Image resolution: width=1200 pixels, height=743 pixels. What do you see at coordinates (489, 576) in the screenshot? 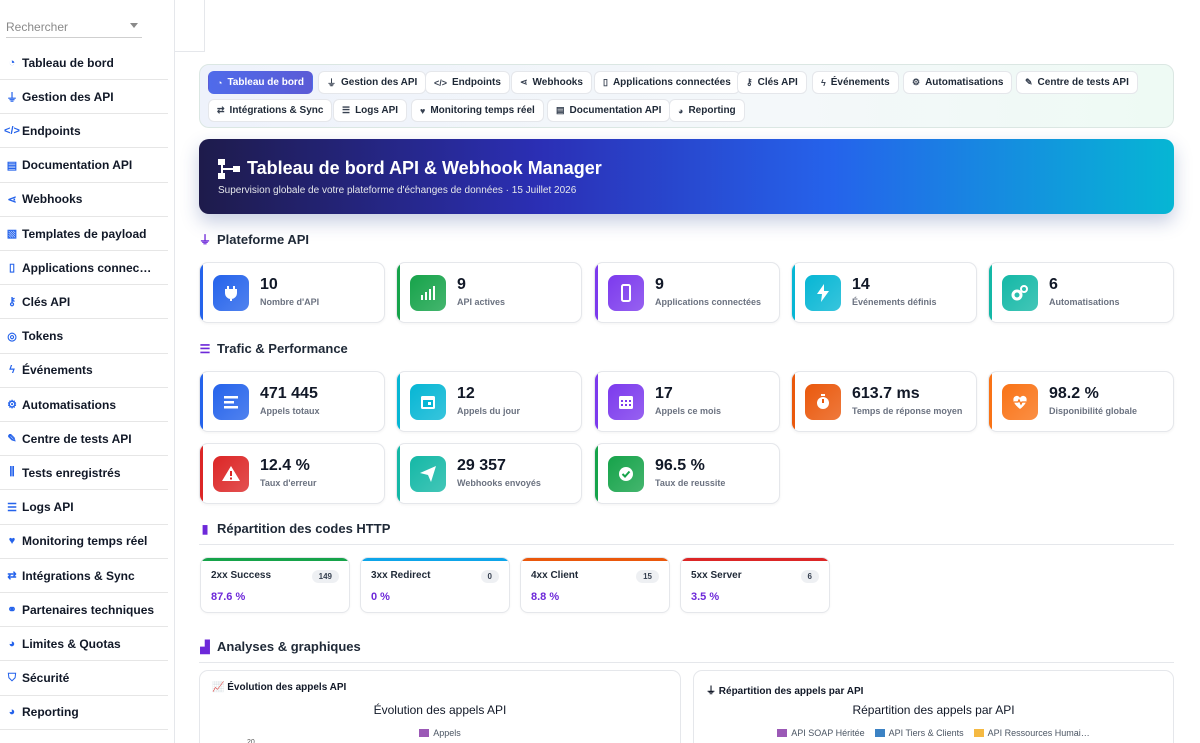
I see `http-count-badge: 0` at bounding box center [489, 576].